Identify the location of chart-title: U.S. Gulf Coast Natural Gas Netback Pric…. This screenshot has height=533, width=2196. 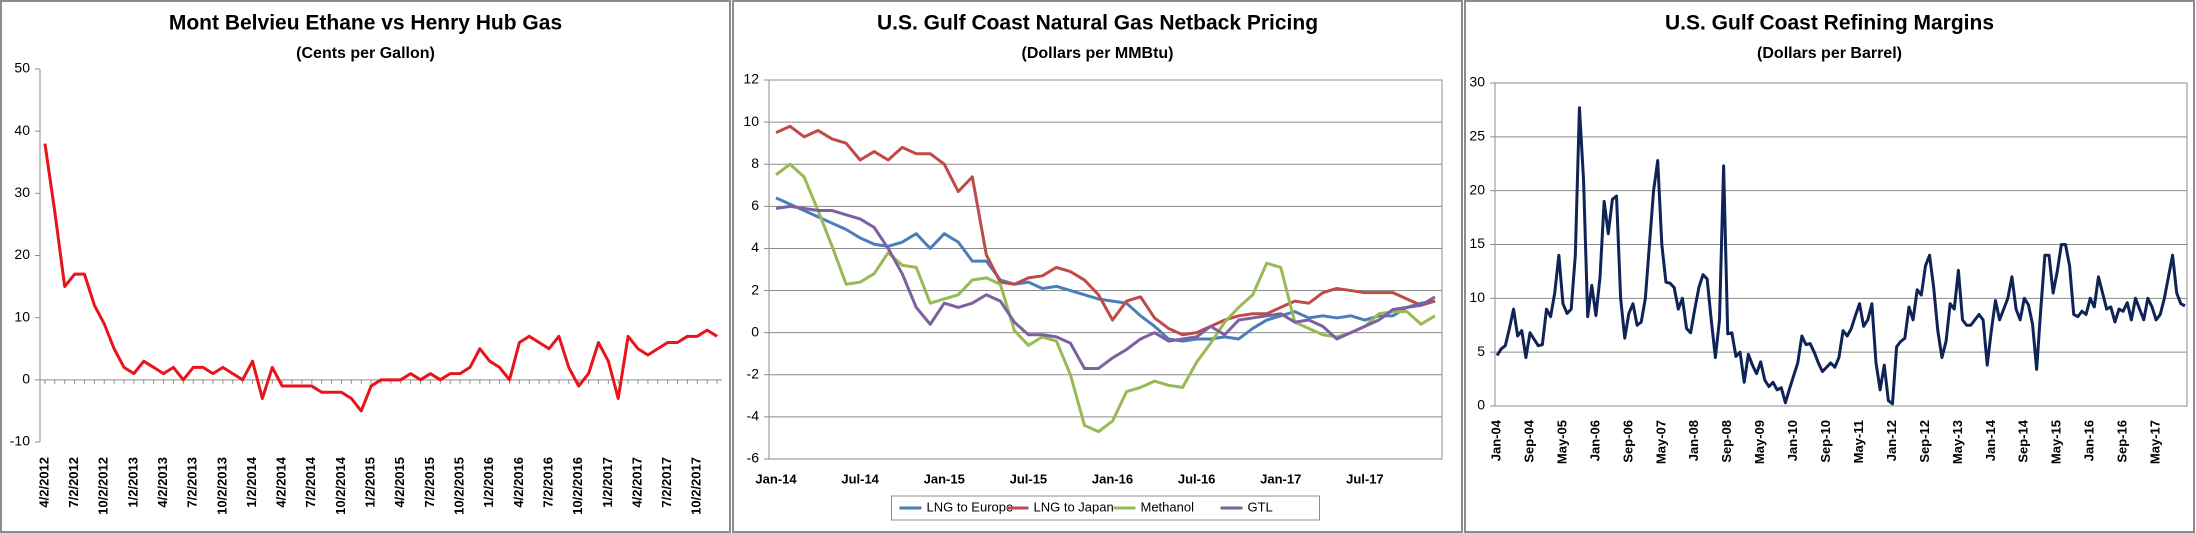
(1097, 23).